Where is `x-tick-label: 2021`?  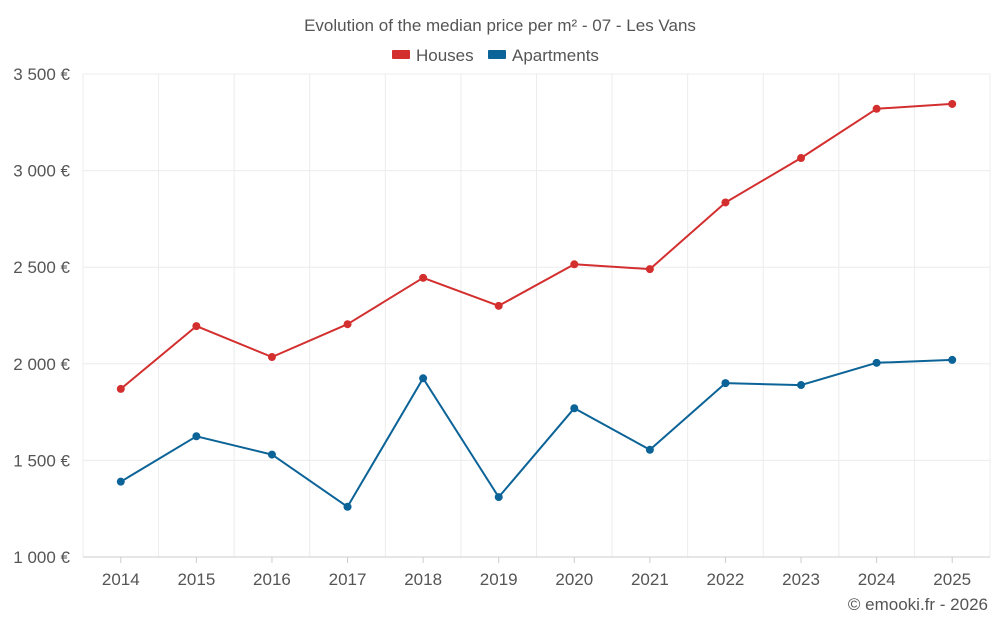 x-tick-label: 2021 is located at coordinates (650, 579).